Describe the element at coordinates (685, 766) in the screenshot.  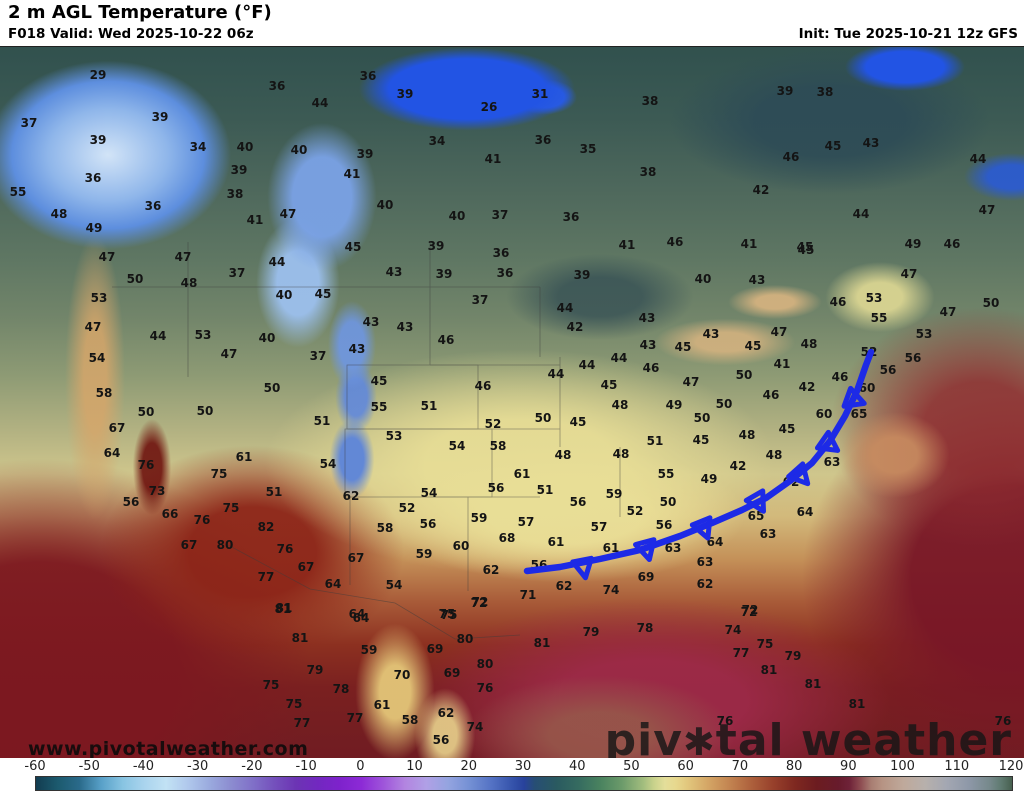
I see `colorbar-tick: 60` at that location.